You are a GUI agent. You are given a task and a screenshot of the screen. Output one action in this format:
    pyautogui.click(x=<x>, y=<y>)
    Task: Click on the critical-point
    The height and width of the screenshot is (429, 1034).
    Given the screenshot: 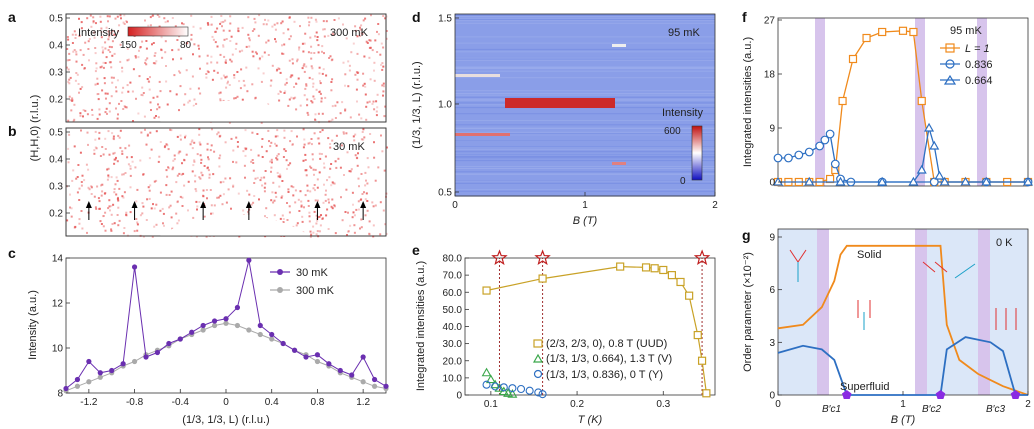 What is the action you would take?
    pyautogui.click(x=940, y=394)
    